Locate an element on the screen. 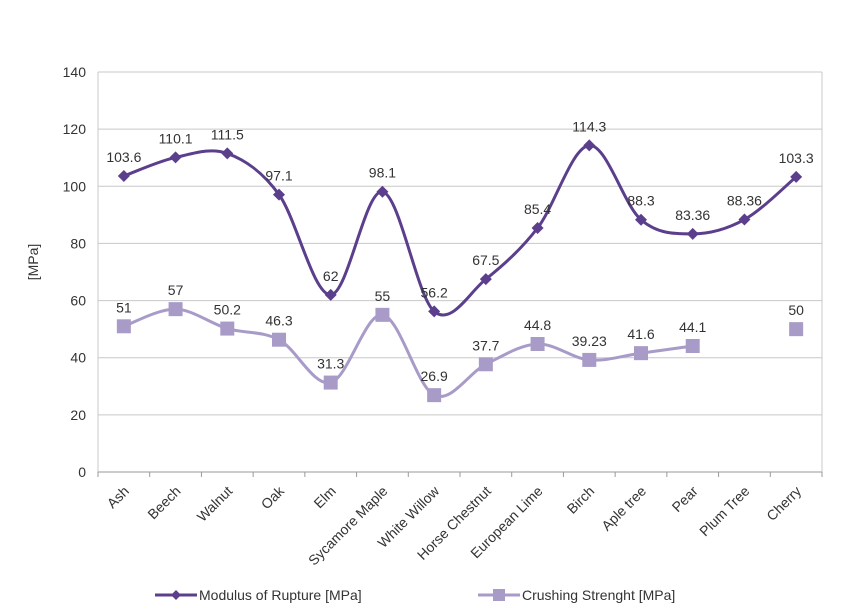  modulus-of-rupture-data-label: 98.1 is located at coordinates (382, 173).